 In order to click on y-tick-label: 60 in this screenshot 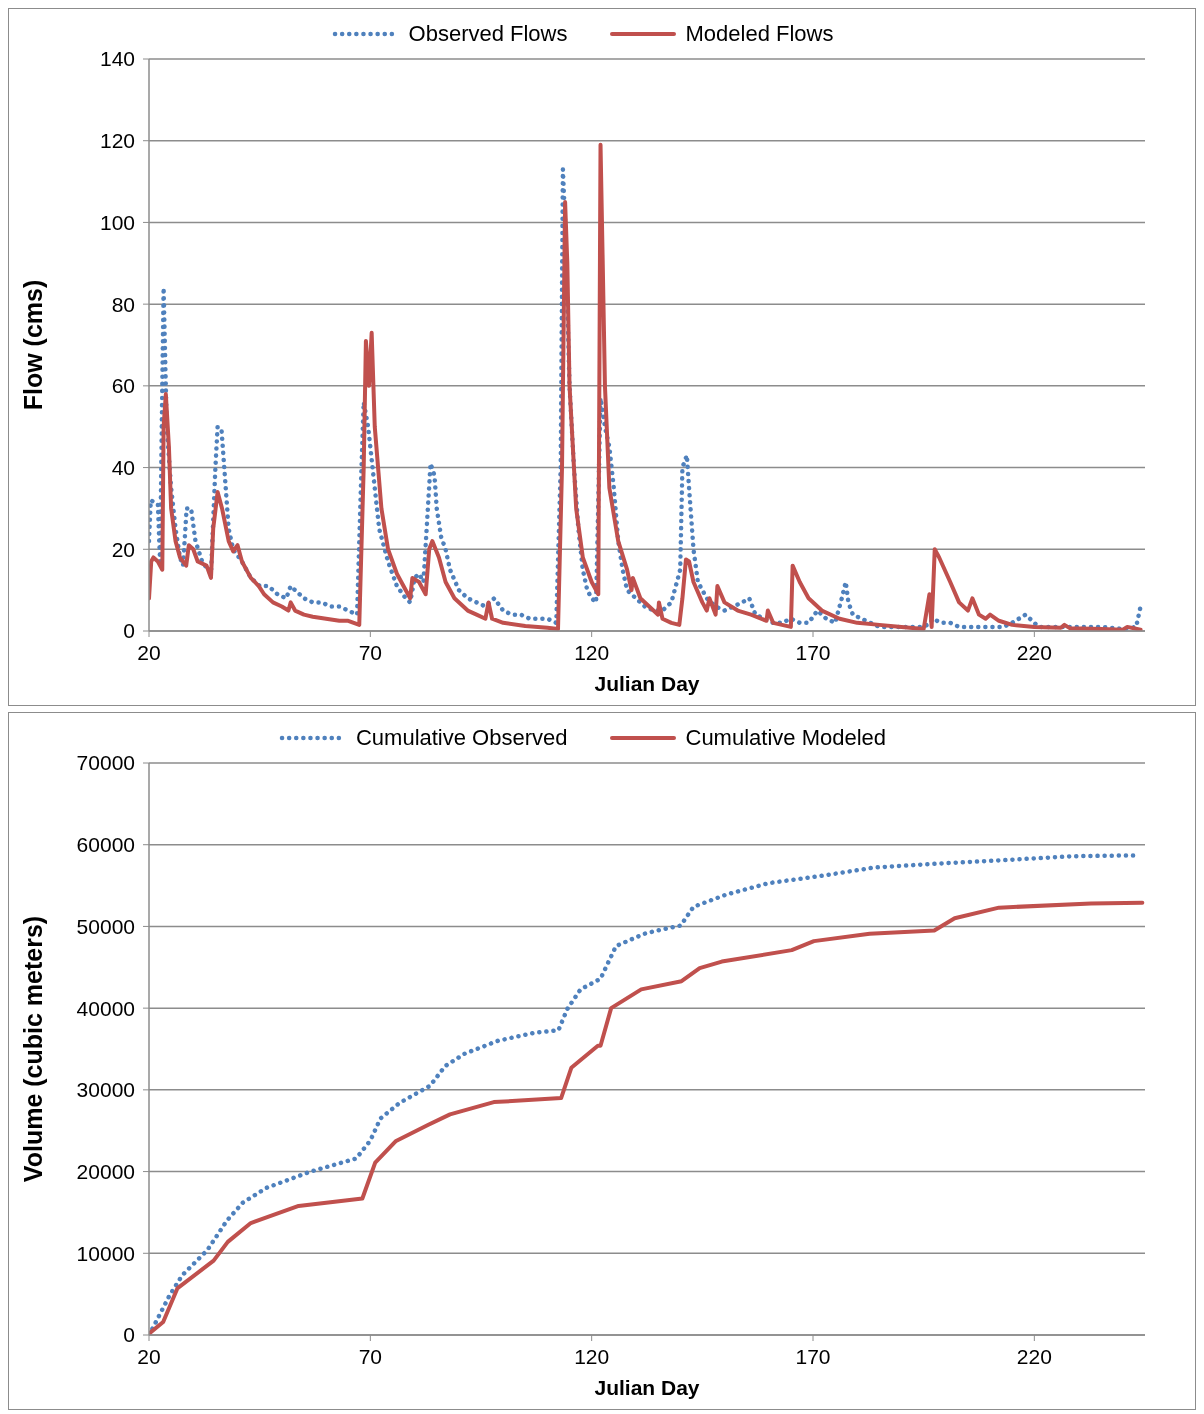, I will do `click(123, 386)`.